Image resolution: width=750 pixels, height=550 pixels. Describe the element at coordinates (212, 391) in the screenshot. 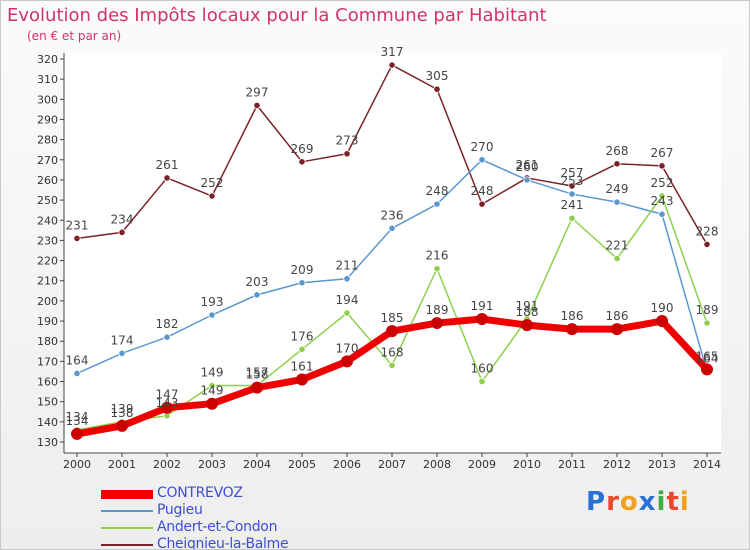

I see `data-label-contrevoz-2003: 149` at that location.